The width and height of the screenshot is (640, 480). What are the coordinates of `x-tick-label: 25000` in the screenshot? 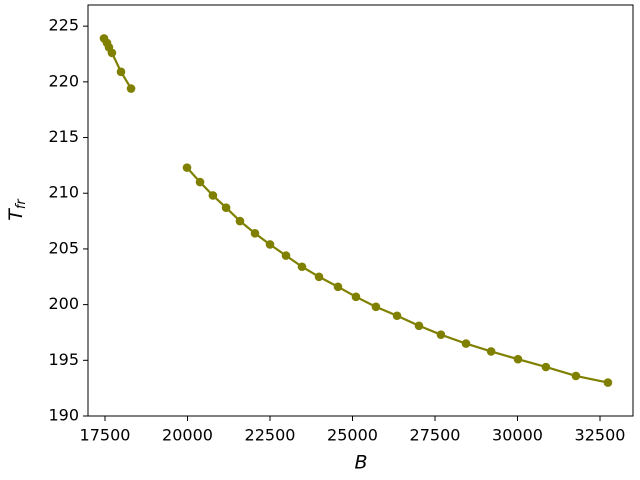 It's located at (352, 435).